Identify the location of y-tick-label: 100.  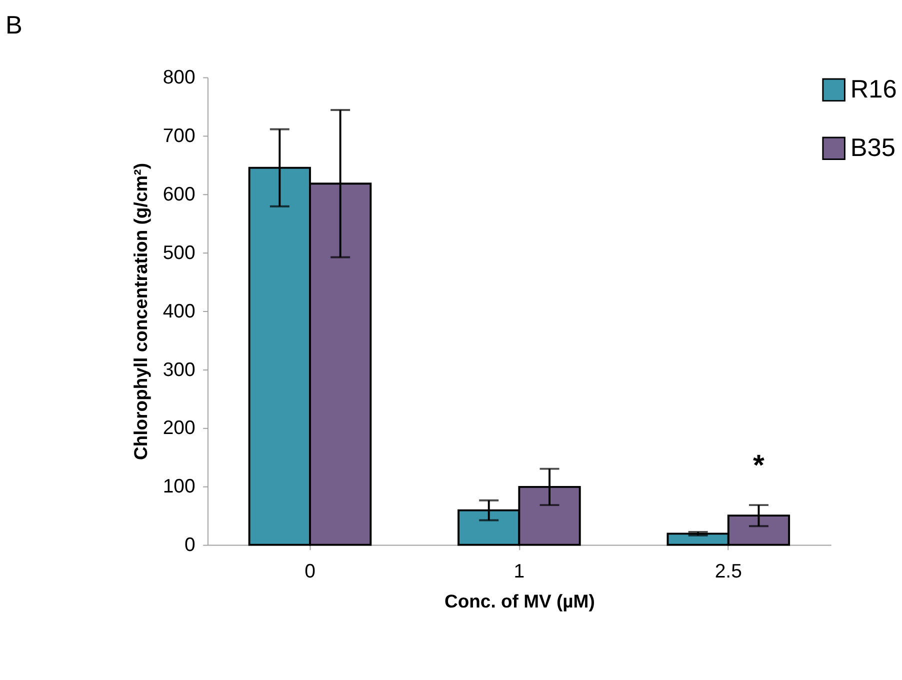
(179, 487).